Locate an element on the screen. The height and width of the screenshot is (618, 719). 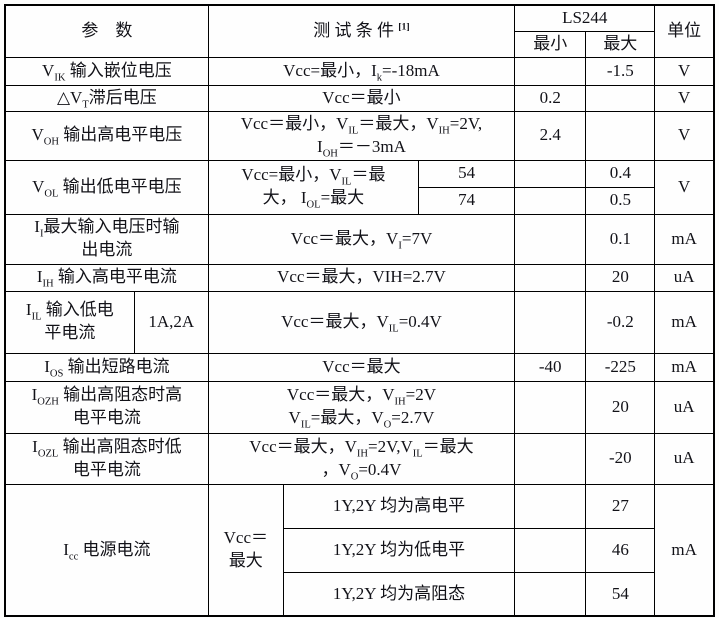
row-icc-param: Icc 电源电流 is located at coordinates (106, 550).